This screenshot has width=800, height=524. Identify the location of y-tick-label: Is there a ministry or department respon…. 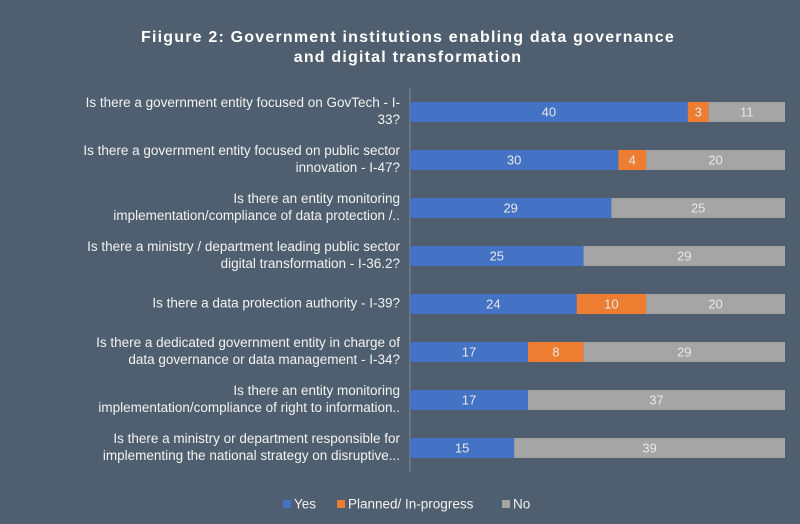
(256, 438).